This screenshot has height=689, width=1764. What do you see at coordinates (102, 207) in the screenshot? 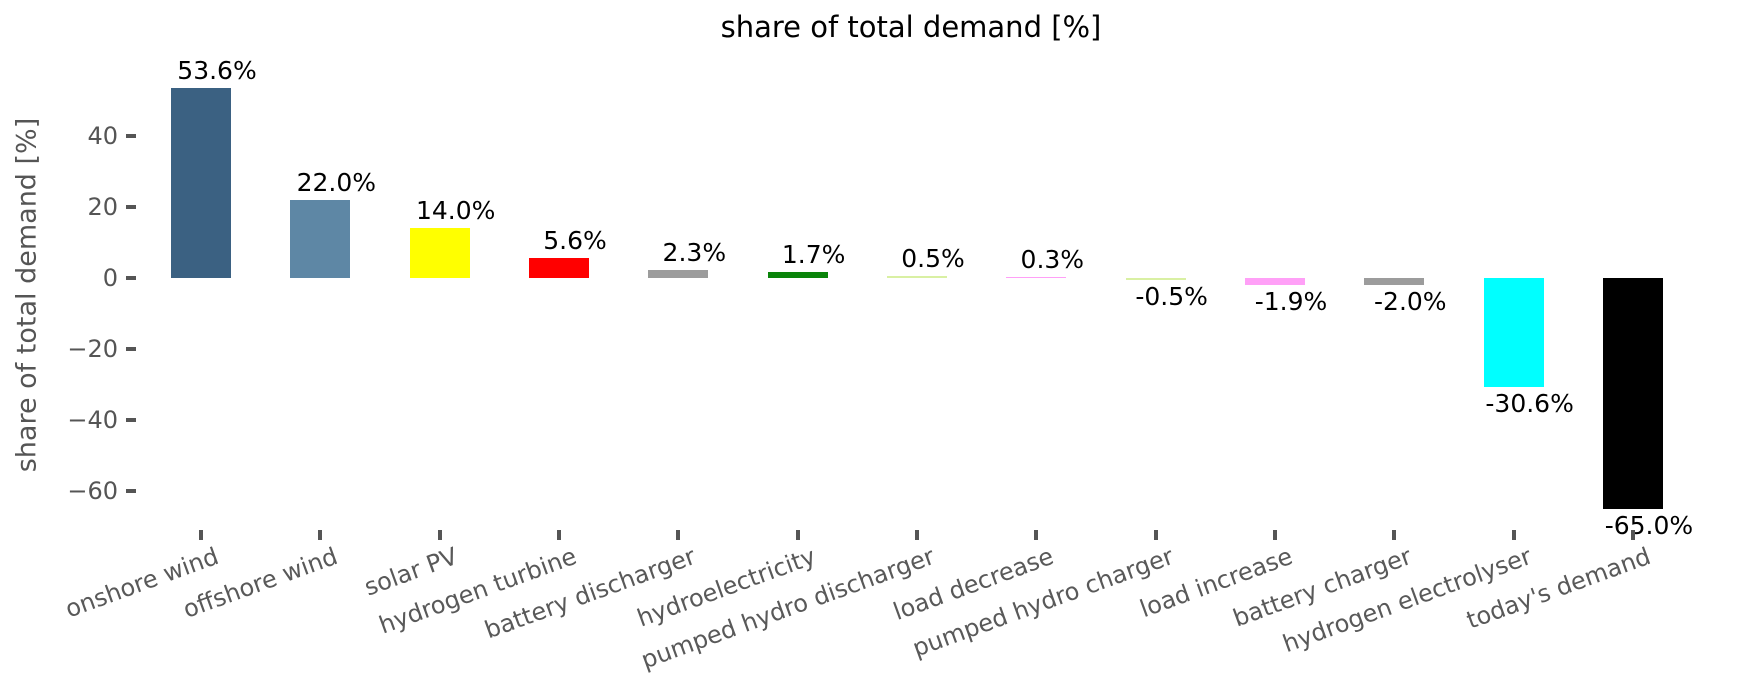
I see `y-tick-label-20: 20` at bounding box center [102, 207].